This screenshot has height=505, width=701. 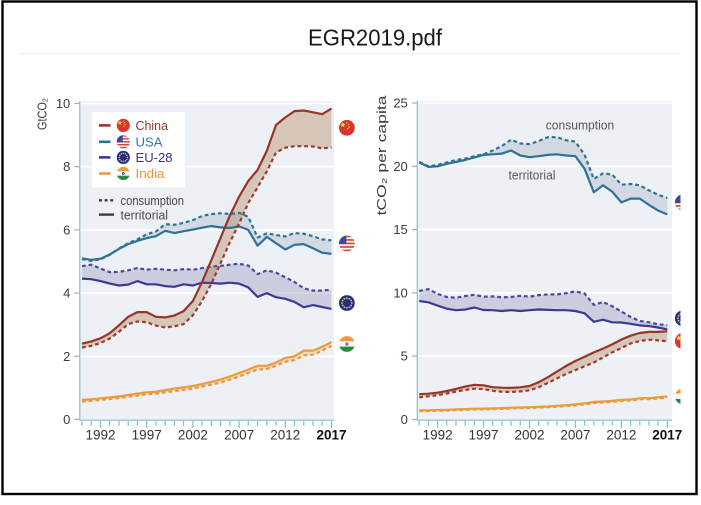 I want to click on svg-text: 2, so click(x=66, y=356).